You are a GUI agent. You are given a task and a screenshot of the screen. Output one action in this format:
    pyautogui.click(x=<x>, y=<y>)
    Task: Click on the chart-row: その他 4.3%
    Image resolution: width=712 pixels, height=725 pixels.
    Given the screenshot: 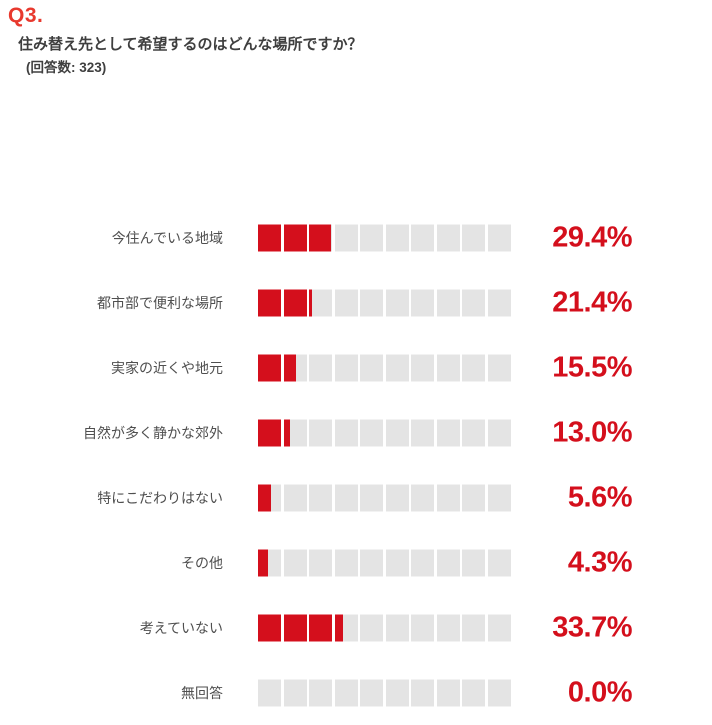 What is the action you would take?
    pyautogui.click(x=356, y=562)
    